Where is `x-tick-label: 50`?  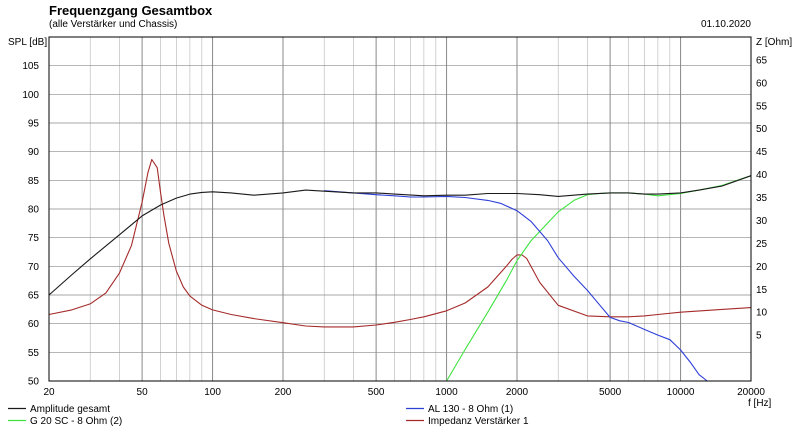 x-tick-label: 50 is located at coordinates (143, 392).